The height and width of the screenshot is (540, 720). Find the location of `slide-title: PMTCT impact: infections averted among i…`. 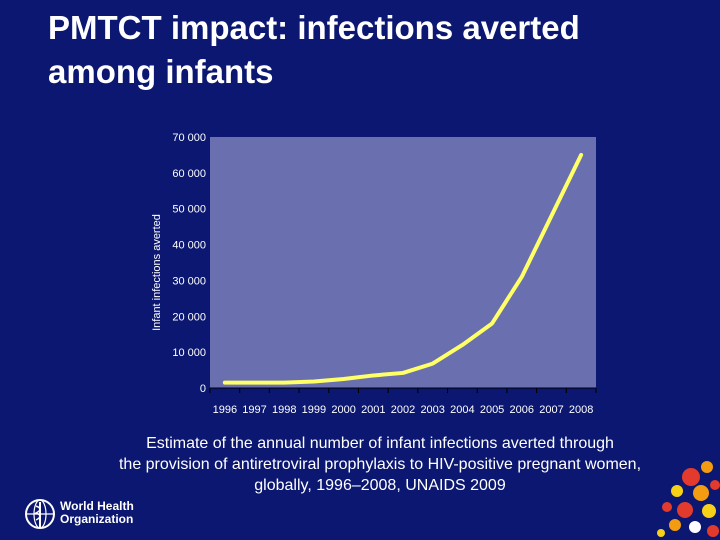

slide-title: PMTCT impact: infections averted among i… is located at coordinates (368, 50).